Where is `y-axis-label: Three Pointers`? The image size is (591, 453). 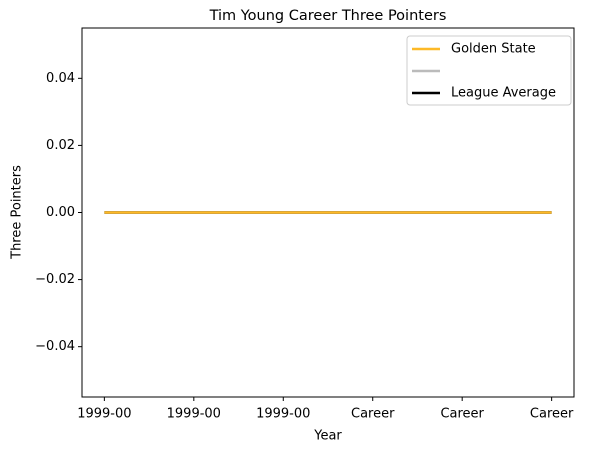 y-axis-label: Three Pointers is located at coordinates (17, 212).